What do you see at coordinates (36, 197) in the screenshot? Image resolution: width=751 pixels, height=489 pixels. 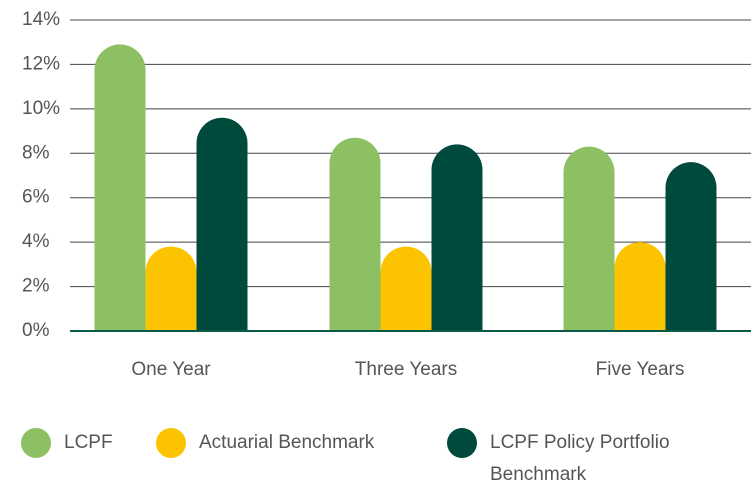 I see `y-tick-label: 6%` at bounding box center [36, 197].